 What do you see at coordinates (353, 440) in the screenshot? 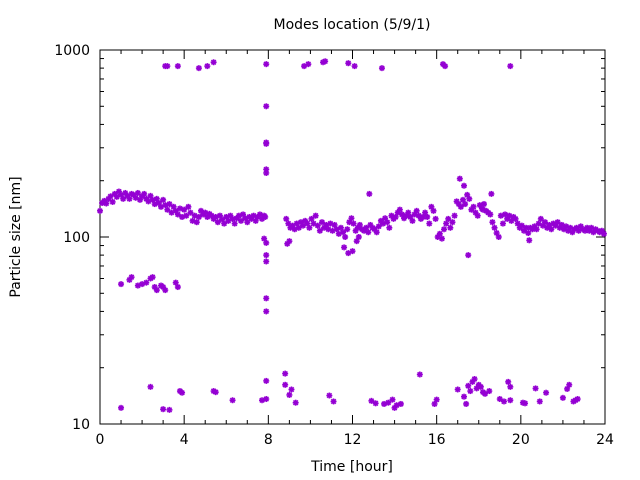
I see `x-tick-label: 12` at bounding box center [353, 440].